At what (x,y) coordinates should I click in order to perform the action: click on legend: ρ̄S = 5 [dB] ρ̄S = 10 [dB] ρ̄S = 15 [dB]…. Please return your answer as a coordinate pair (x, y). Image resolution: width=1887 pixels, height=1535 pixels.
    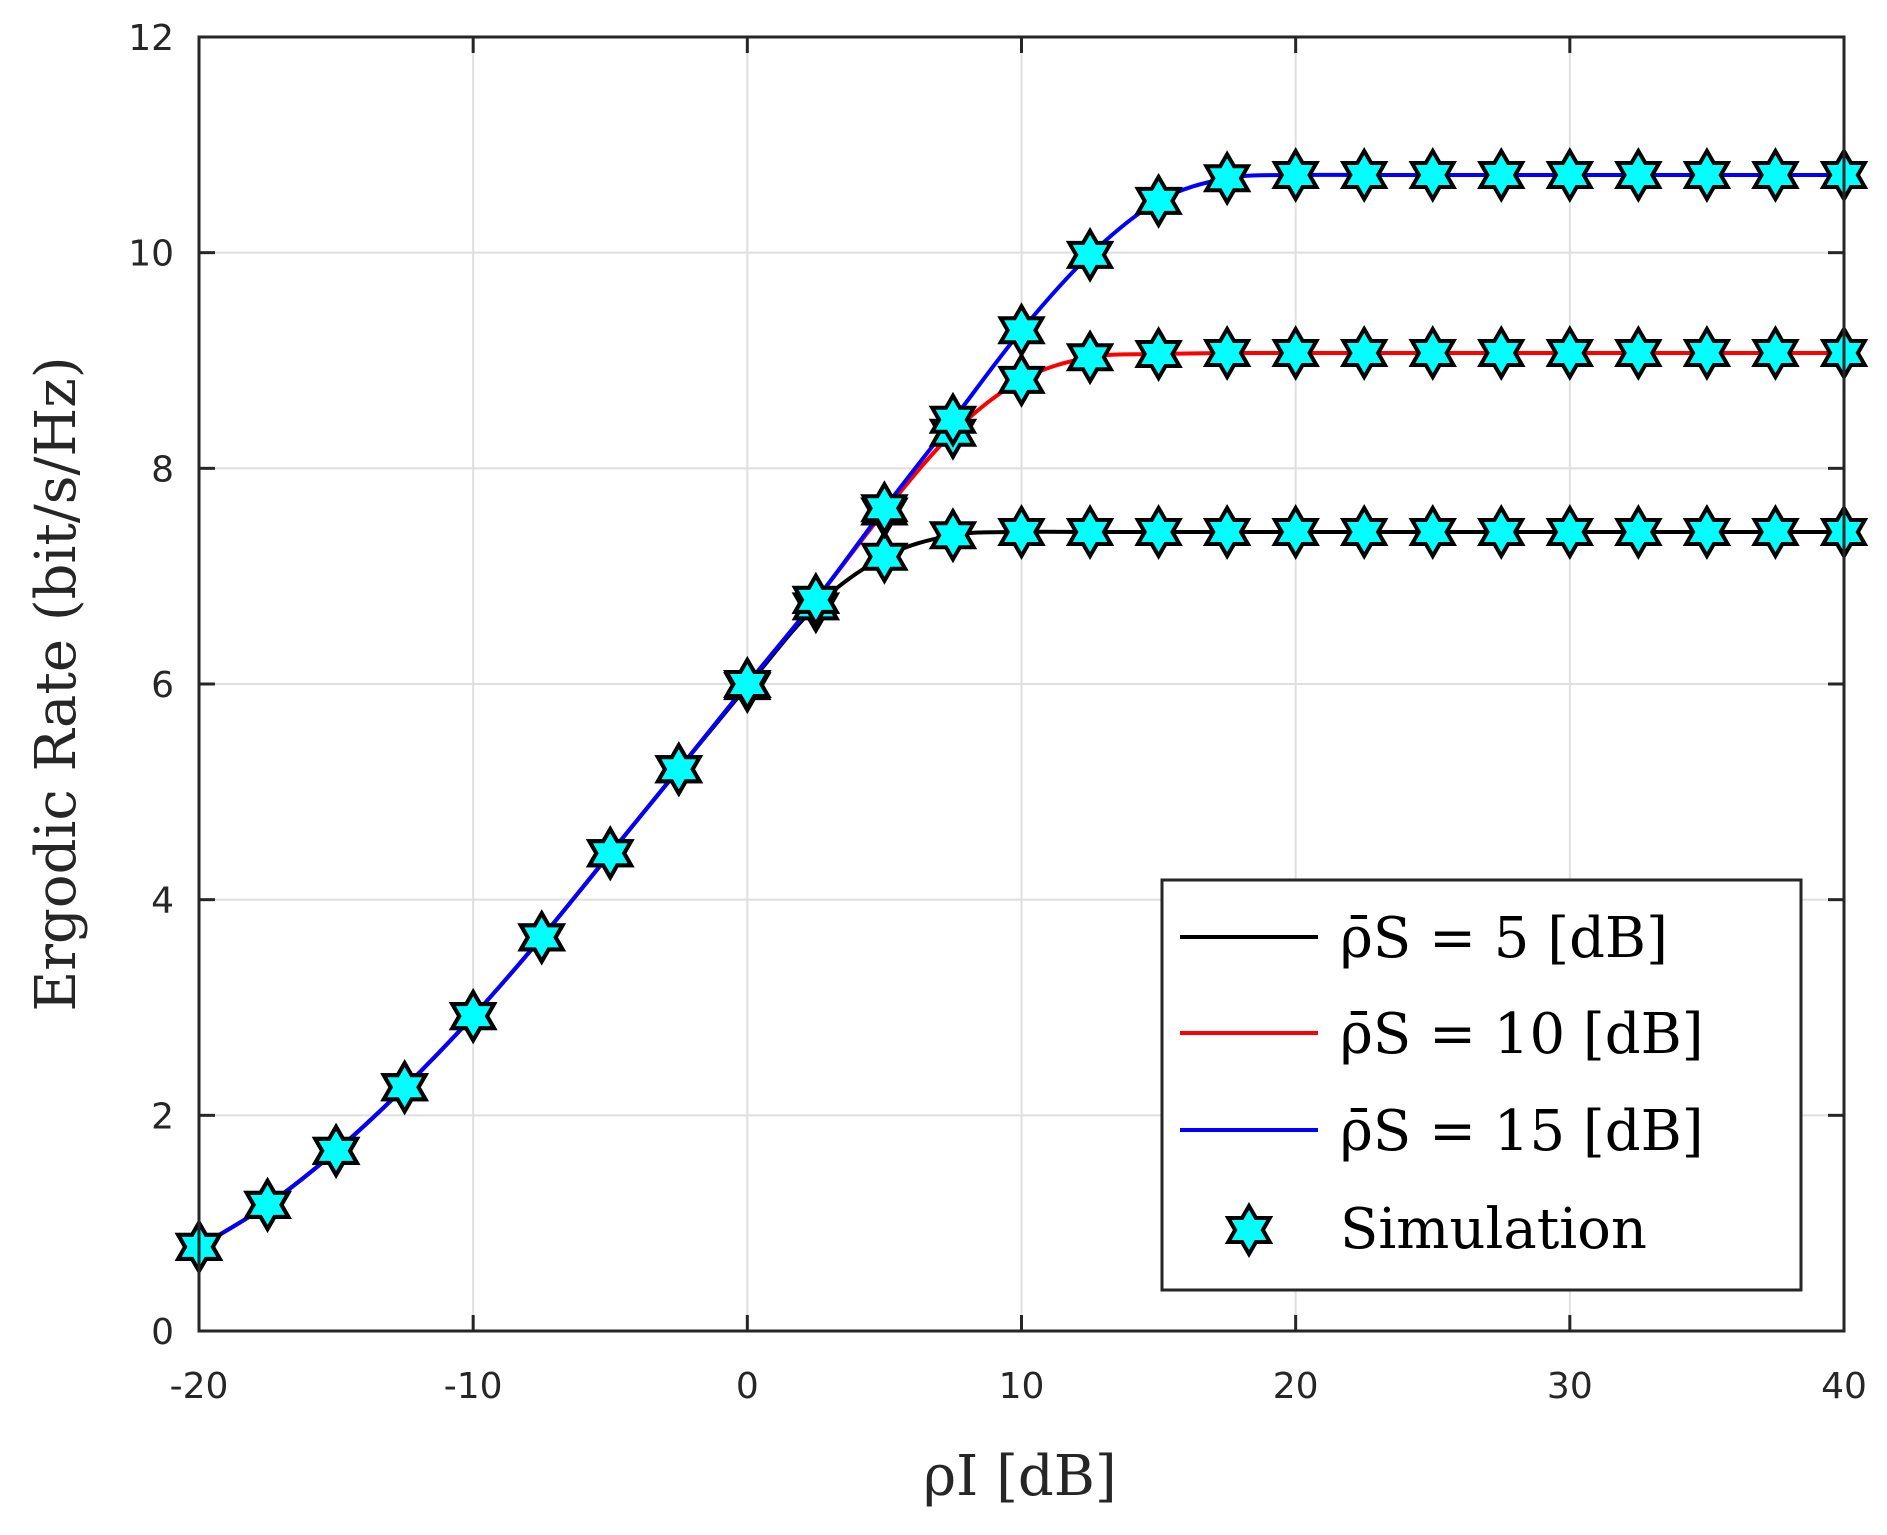
    Looking at the image, I should click on (1481, 1085).